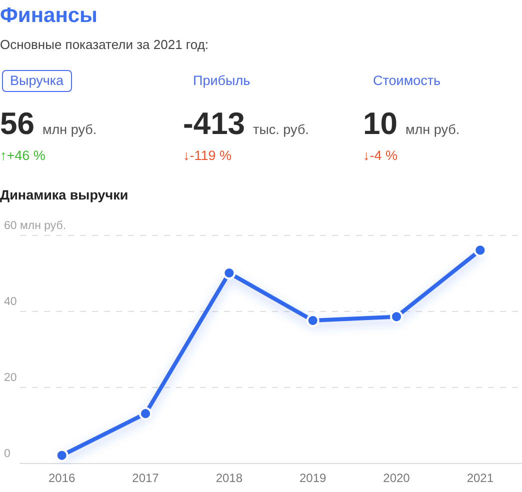  What do you see at coordinates (10, 378) in the screenshot?
I see `y-tick-label: 20` at bounding box center [10, 378].